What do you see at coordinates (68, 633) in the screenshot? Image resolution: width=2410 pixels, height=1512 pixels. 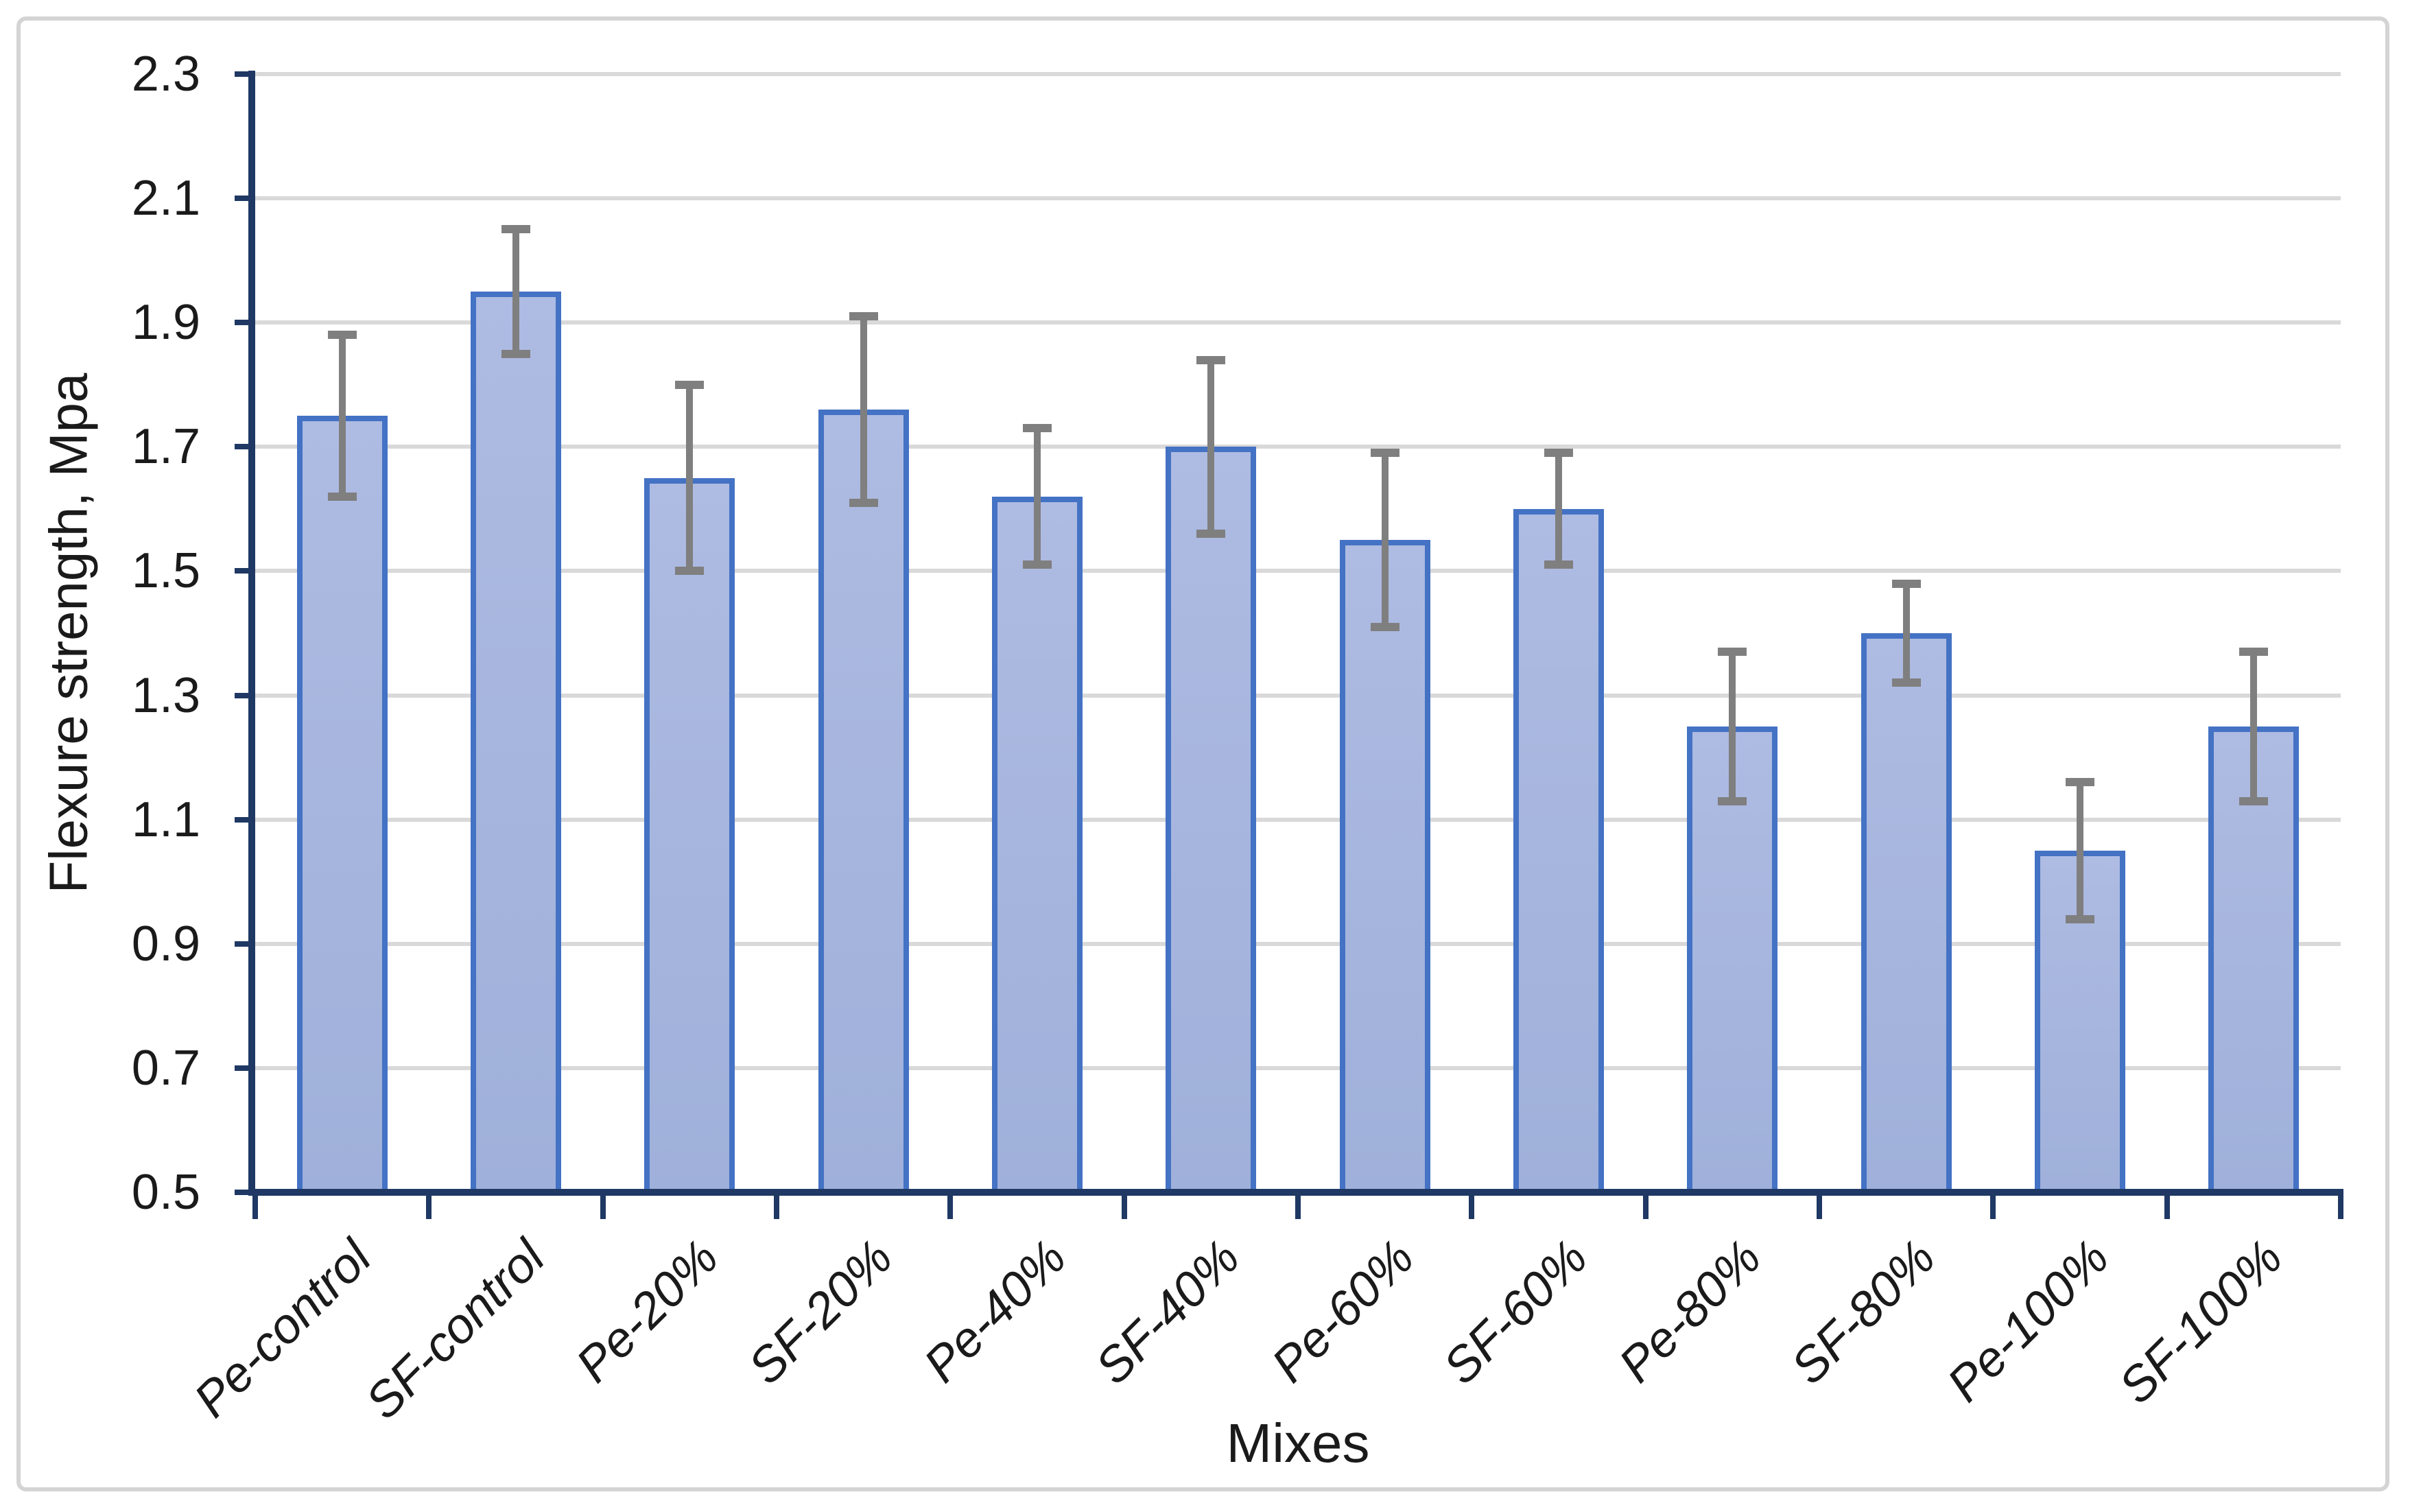 I see `y-axis-title: Flexure strength, Mpa` at bounding box center [68, 633].